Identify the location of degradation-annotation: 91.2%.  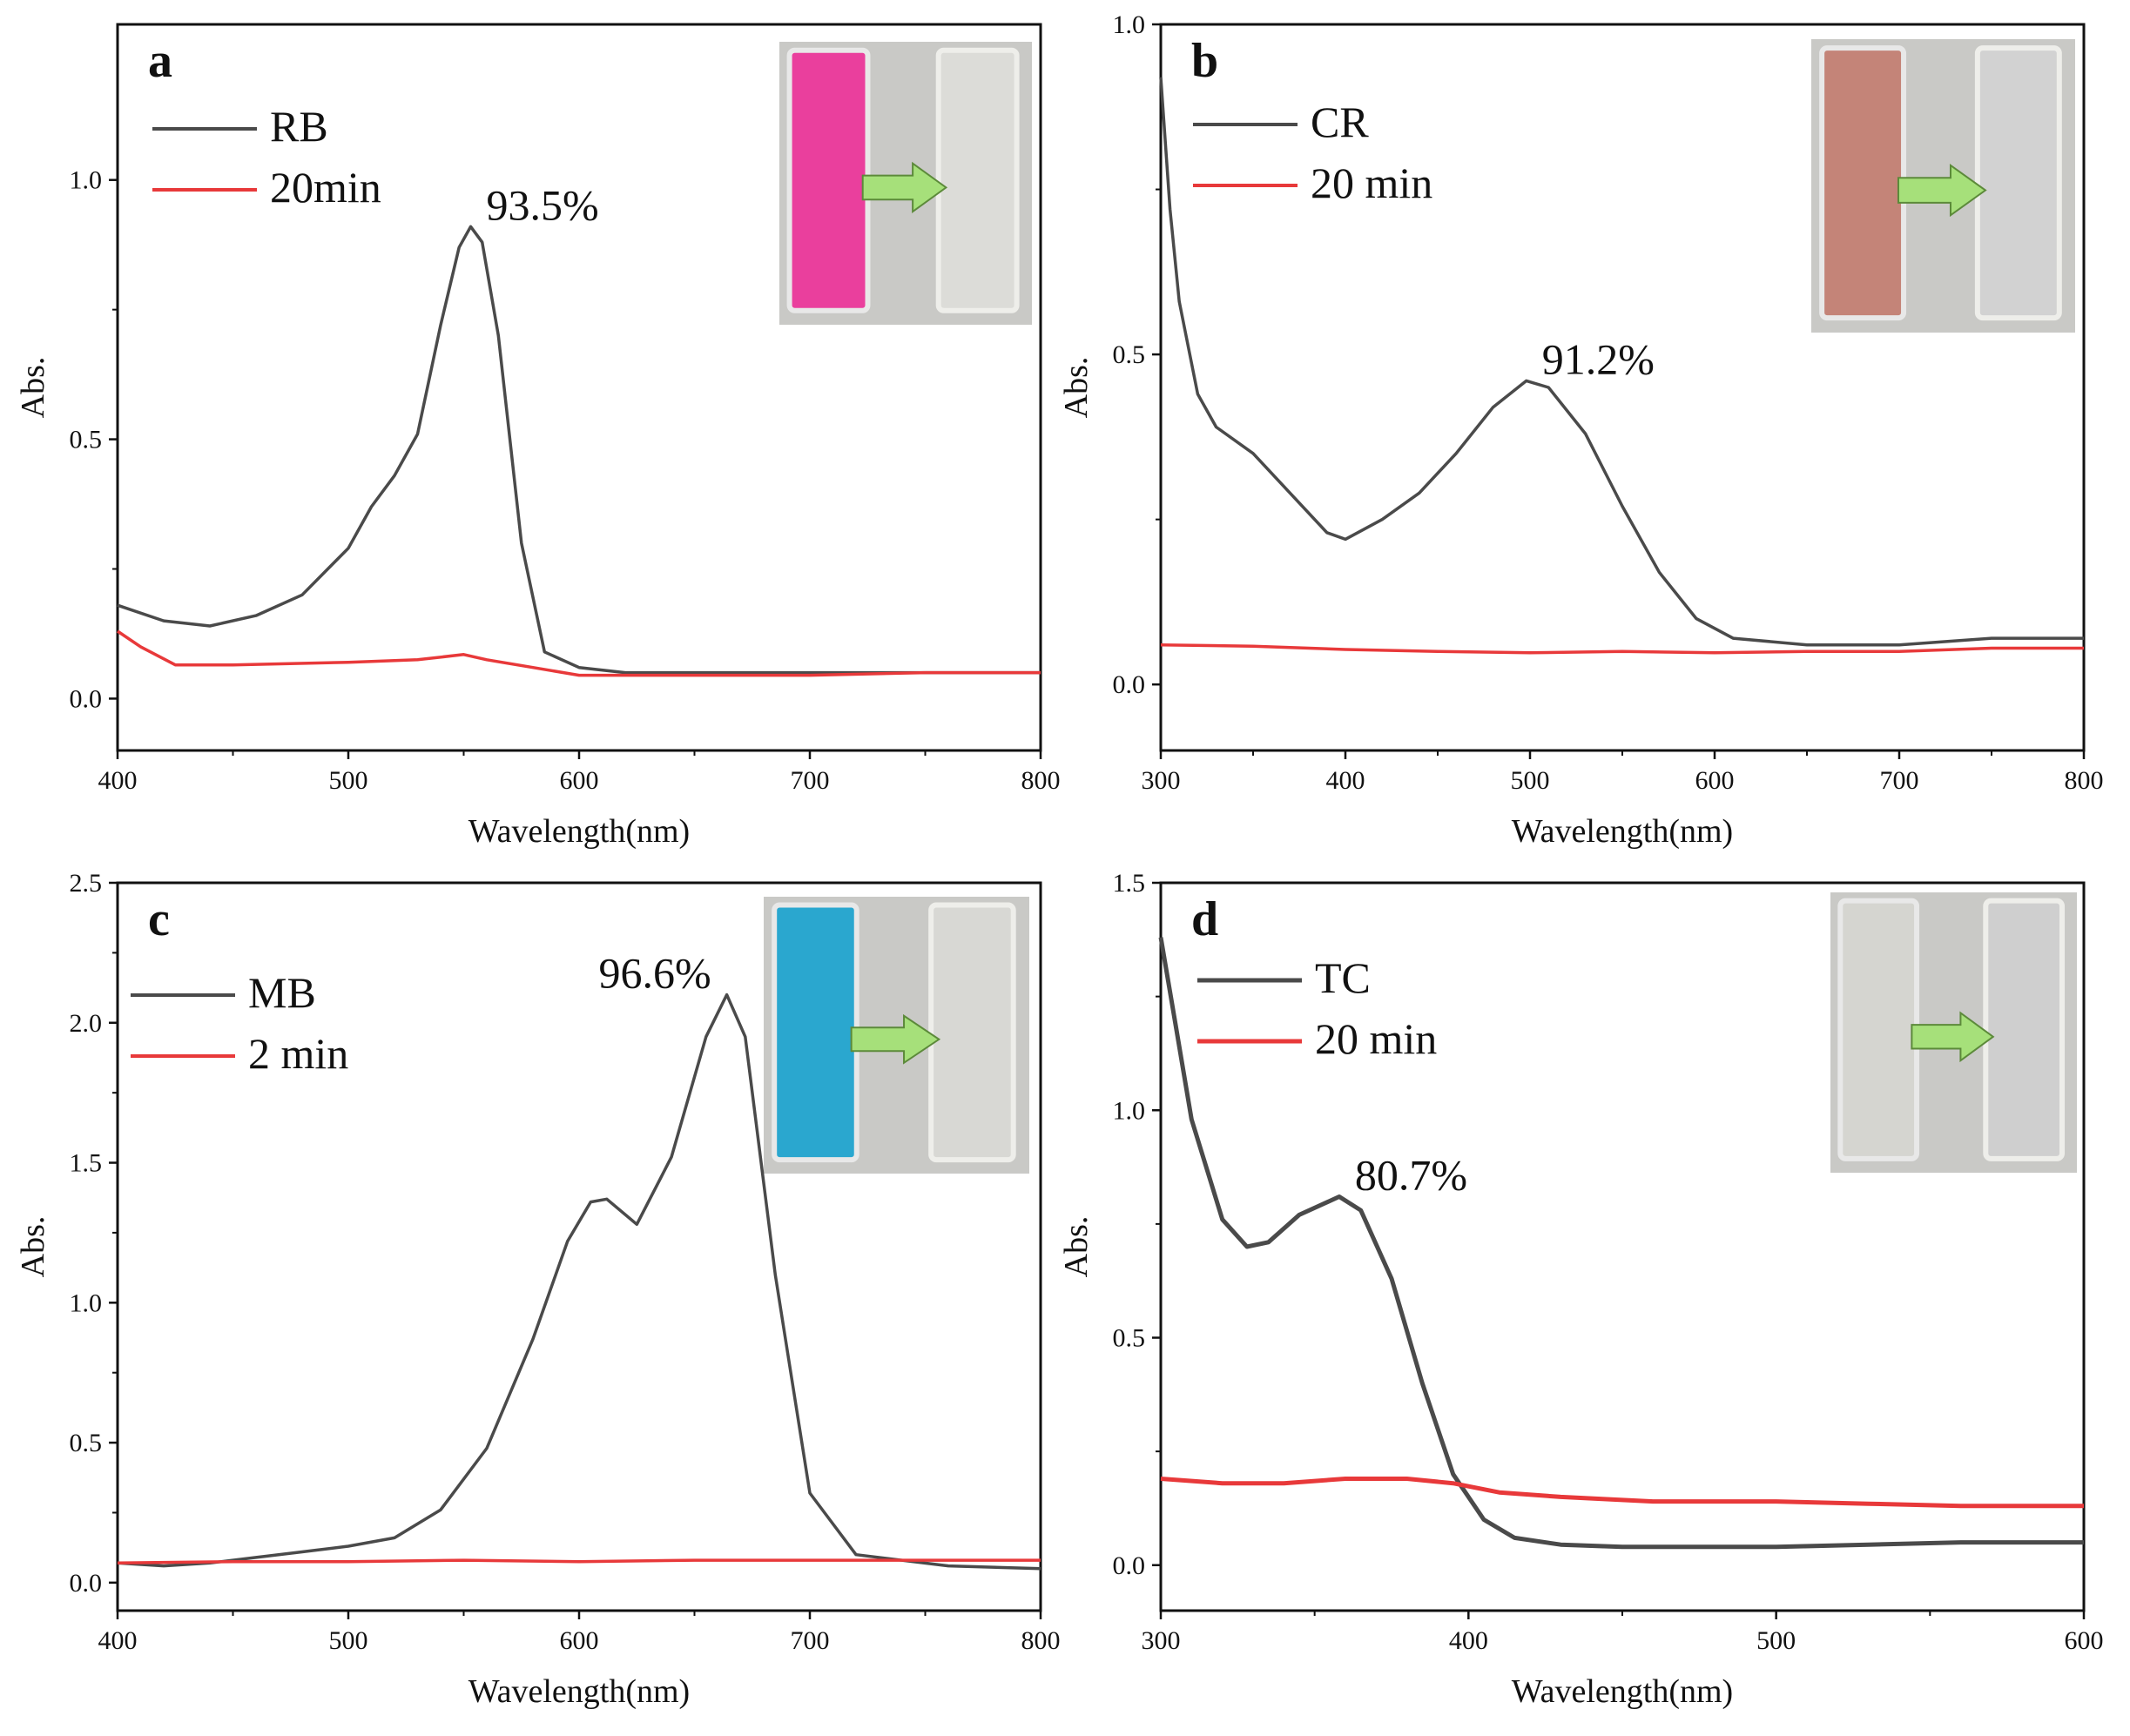
(1599, 358).